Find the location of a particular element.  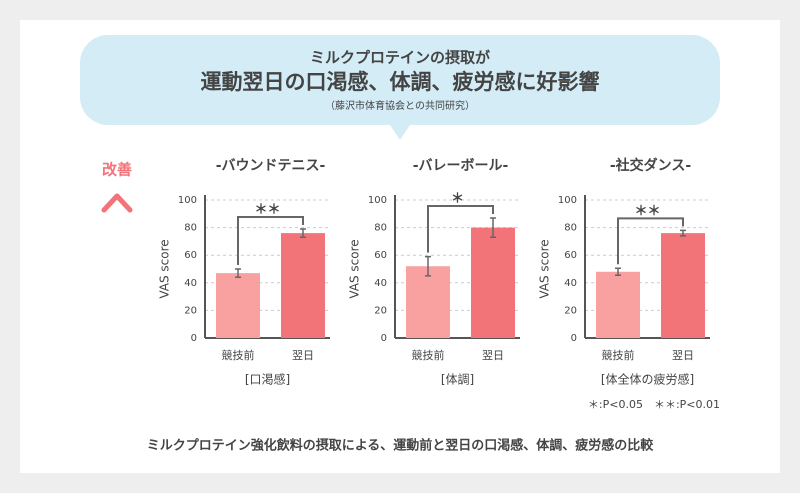

chart-title: -バレーボール- is located at coordinates (461, 166).